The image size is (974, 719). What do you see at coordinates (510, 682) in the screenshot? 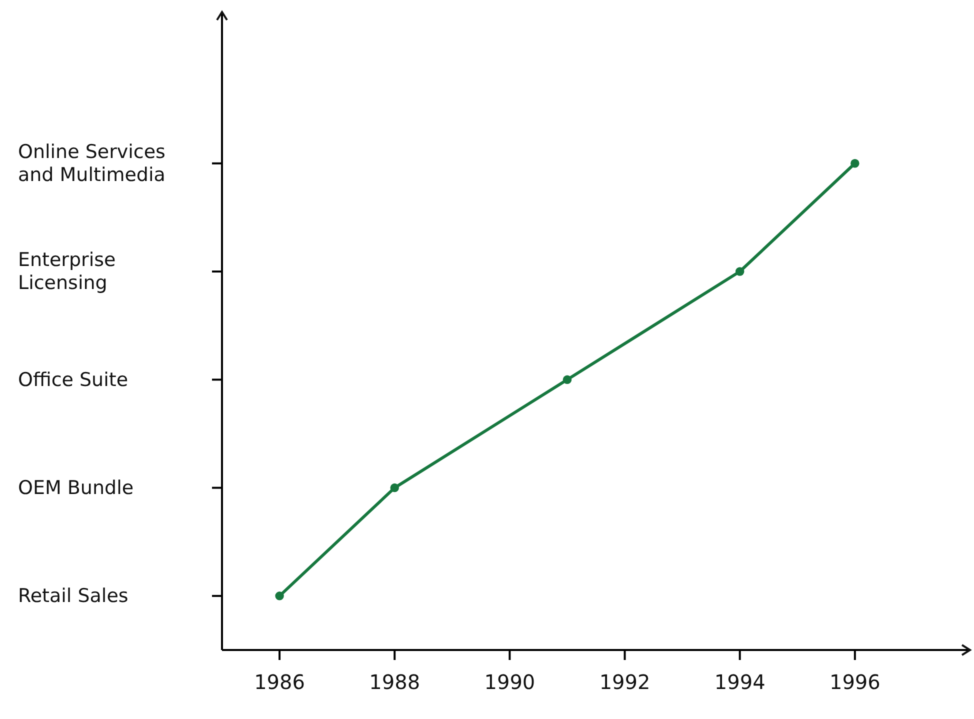
I see `x-tick-label: 1990` at bounding box center [510, 682].